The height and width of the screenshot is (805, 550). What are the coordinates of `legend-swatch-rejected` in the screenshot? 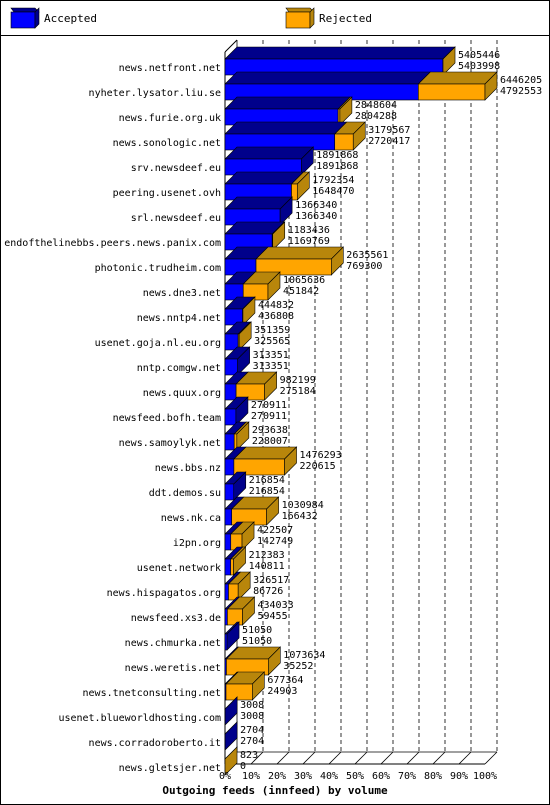 It's located at (300, 18).